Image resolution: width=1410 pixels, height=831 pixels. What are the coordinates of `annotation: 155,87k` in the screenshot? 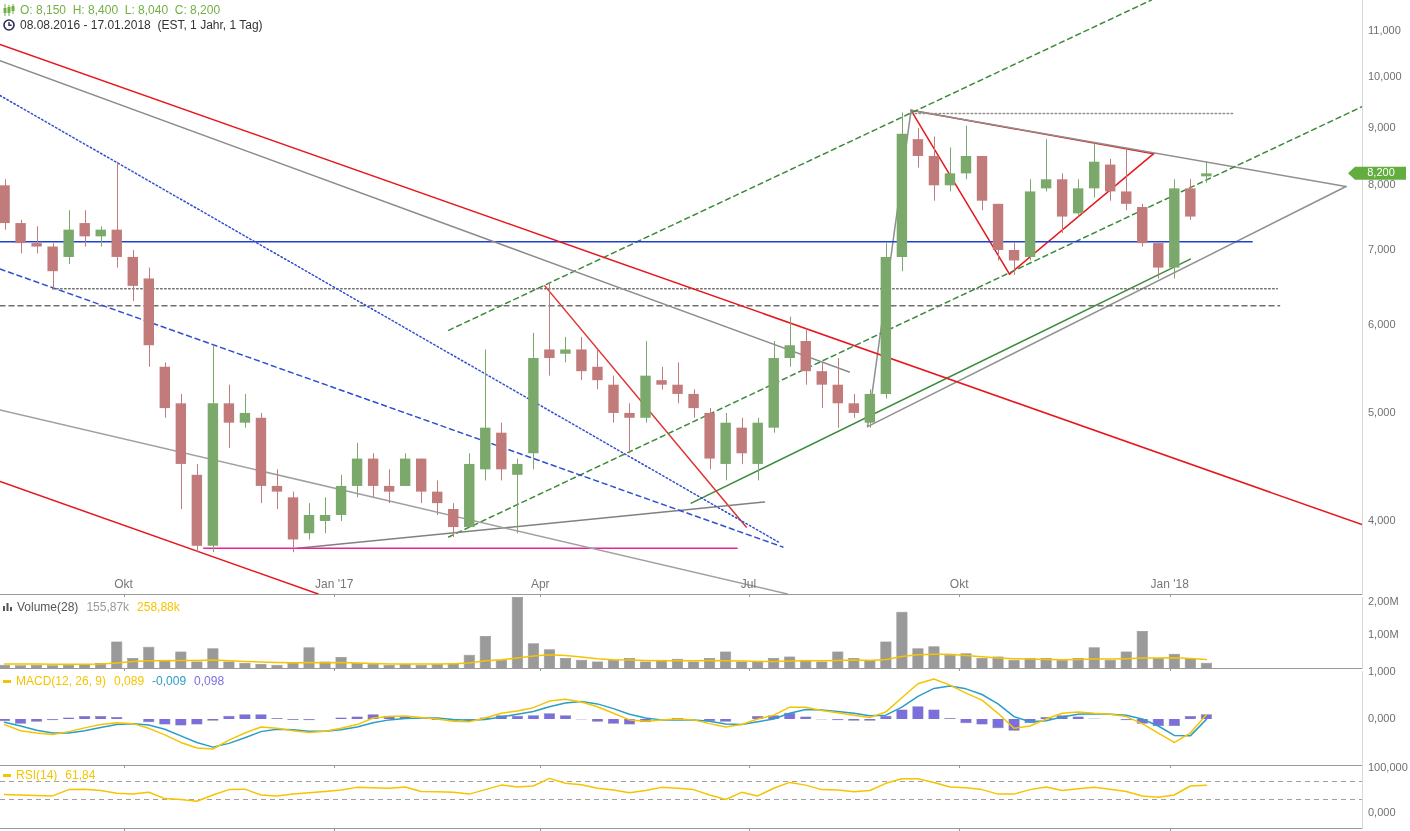 It's located at (108, 607).